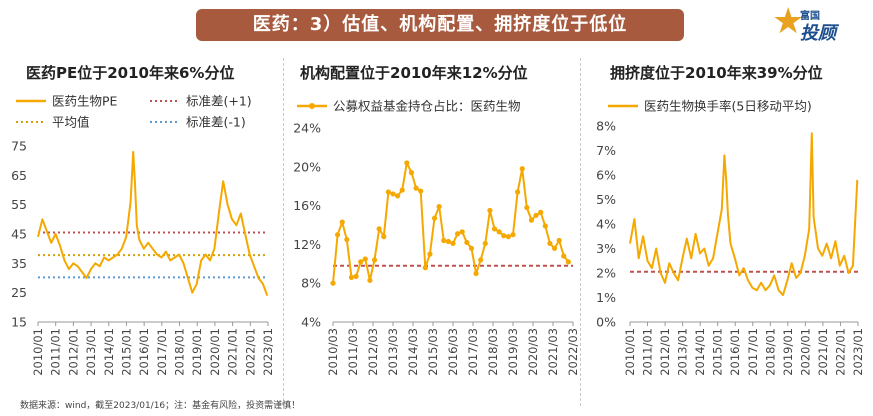 The image size is (873, 416). I want to click on x-tick-label: 2021/03, so click(553, 352).